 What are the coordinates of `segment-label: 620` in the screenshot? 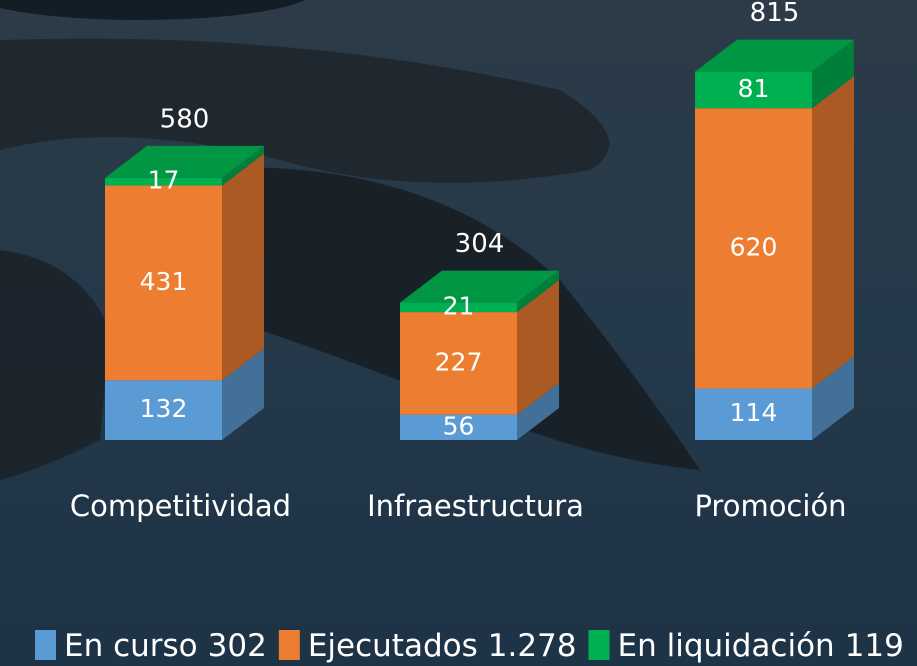 It's located at (754, 246).